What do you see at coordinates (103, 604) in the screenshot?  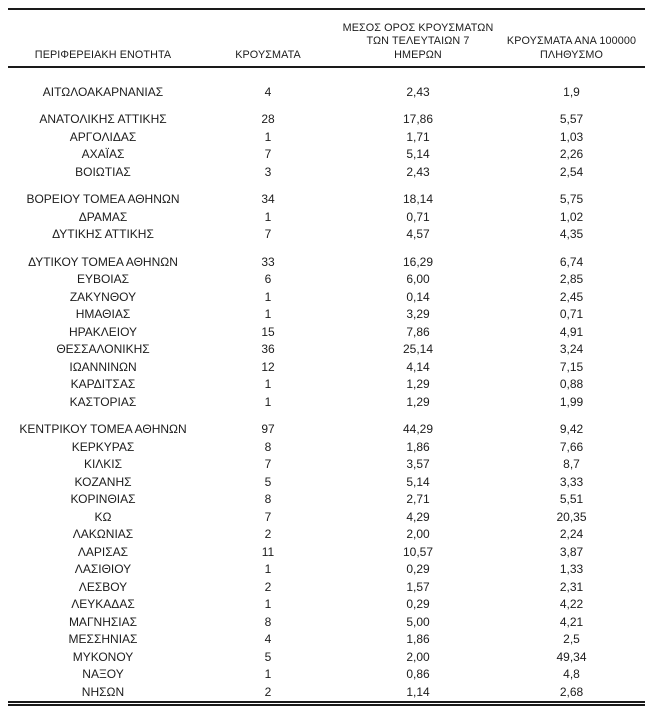 I see `region-cell: ΛΕΥΚΑΔΑΣ` at bounding box center [103, 604].